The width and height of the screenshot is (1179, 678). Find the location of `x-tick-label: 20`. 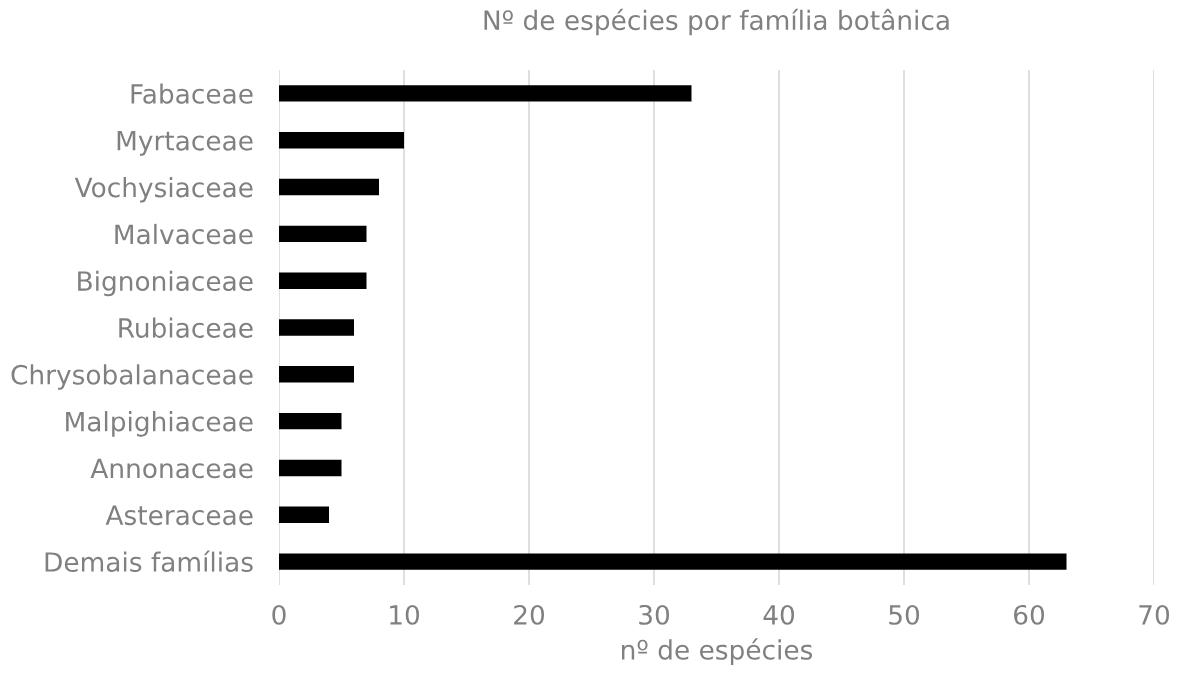

x-tick-label: 20 is located at coordinates (529, 614).